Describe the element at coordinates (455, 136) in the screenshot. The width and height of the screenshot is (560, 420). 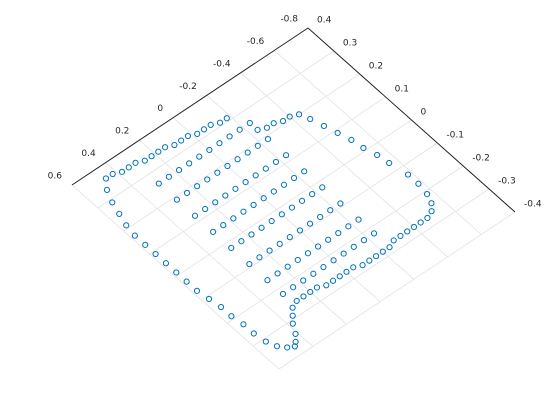
I see `y-tick-label: -0.1` at that location.